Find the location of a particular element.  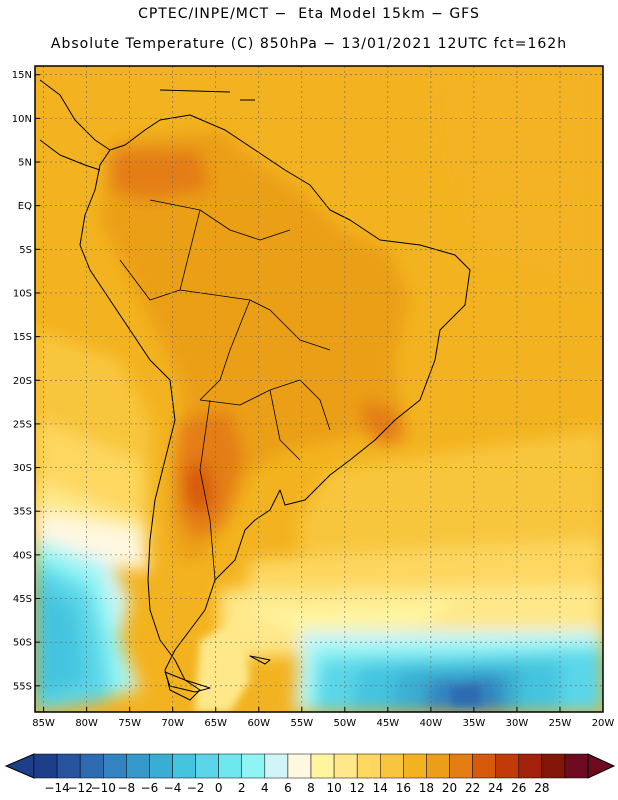

lon-label: 40W is located at coordinates (431, 723).